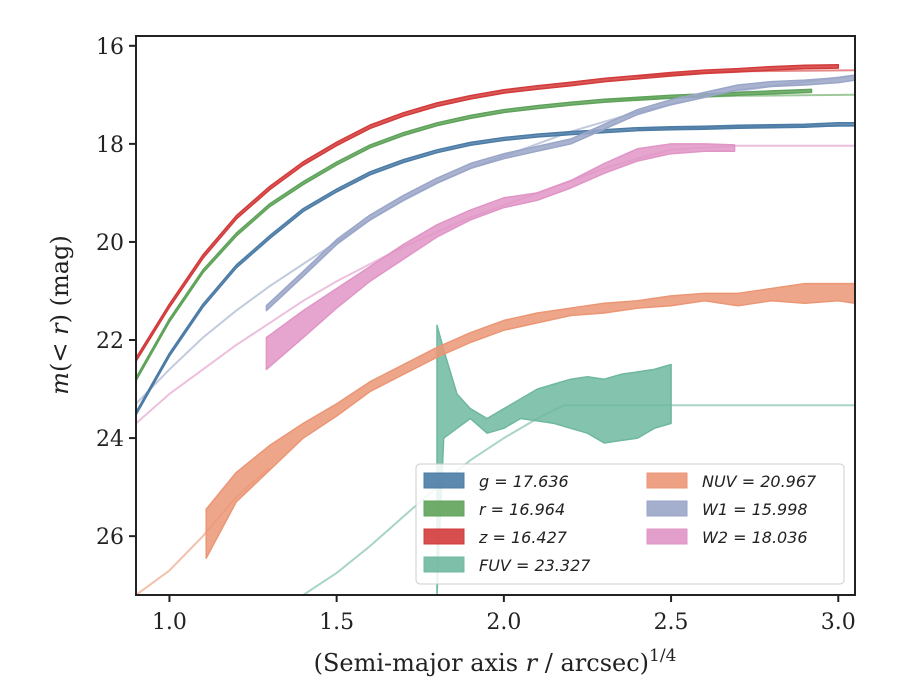 This screenshot has width=900, height=700. I want to click on profile-band-fuv, so click(554, 459).